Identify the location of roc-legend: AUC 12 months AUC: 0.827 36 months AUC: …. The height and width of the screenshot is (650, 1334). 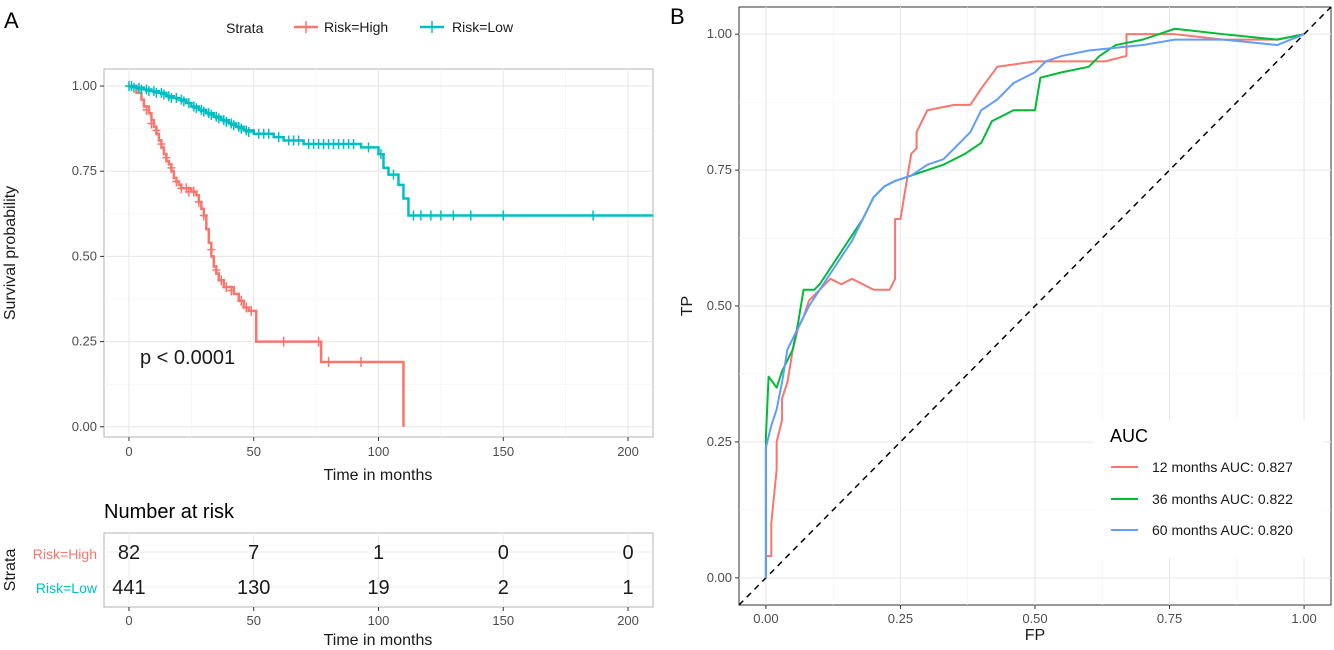
(1209, 489).